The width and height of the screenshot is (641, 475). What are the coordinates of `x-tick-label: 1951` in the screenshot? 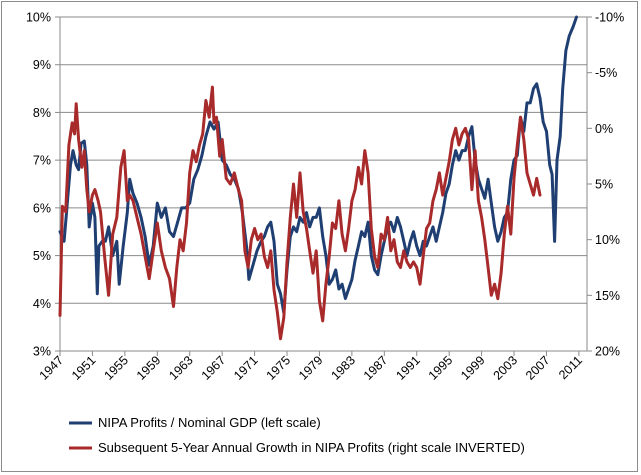 It's located at (84, 368).